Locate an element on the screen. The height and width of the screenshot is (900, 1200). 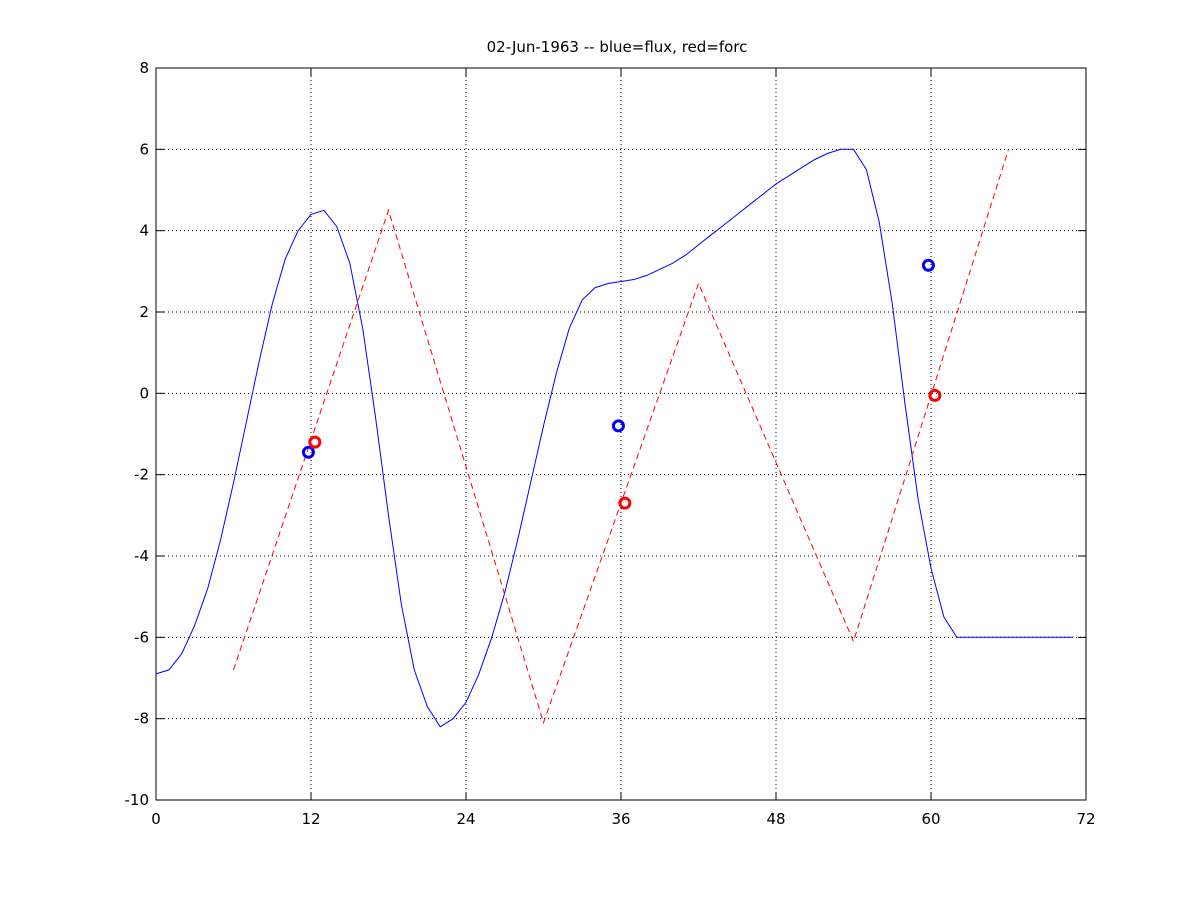
y-tick-label: 0 is located at coordinates (144, 393).